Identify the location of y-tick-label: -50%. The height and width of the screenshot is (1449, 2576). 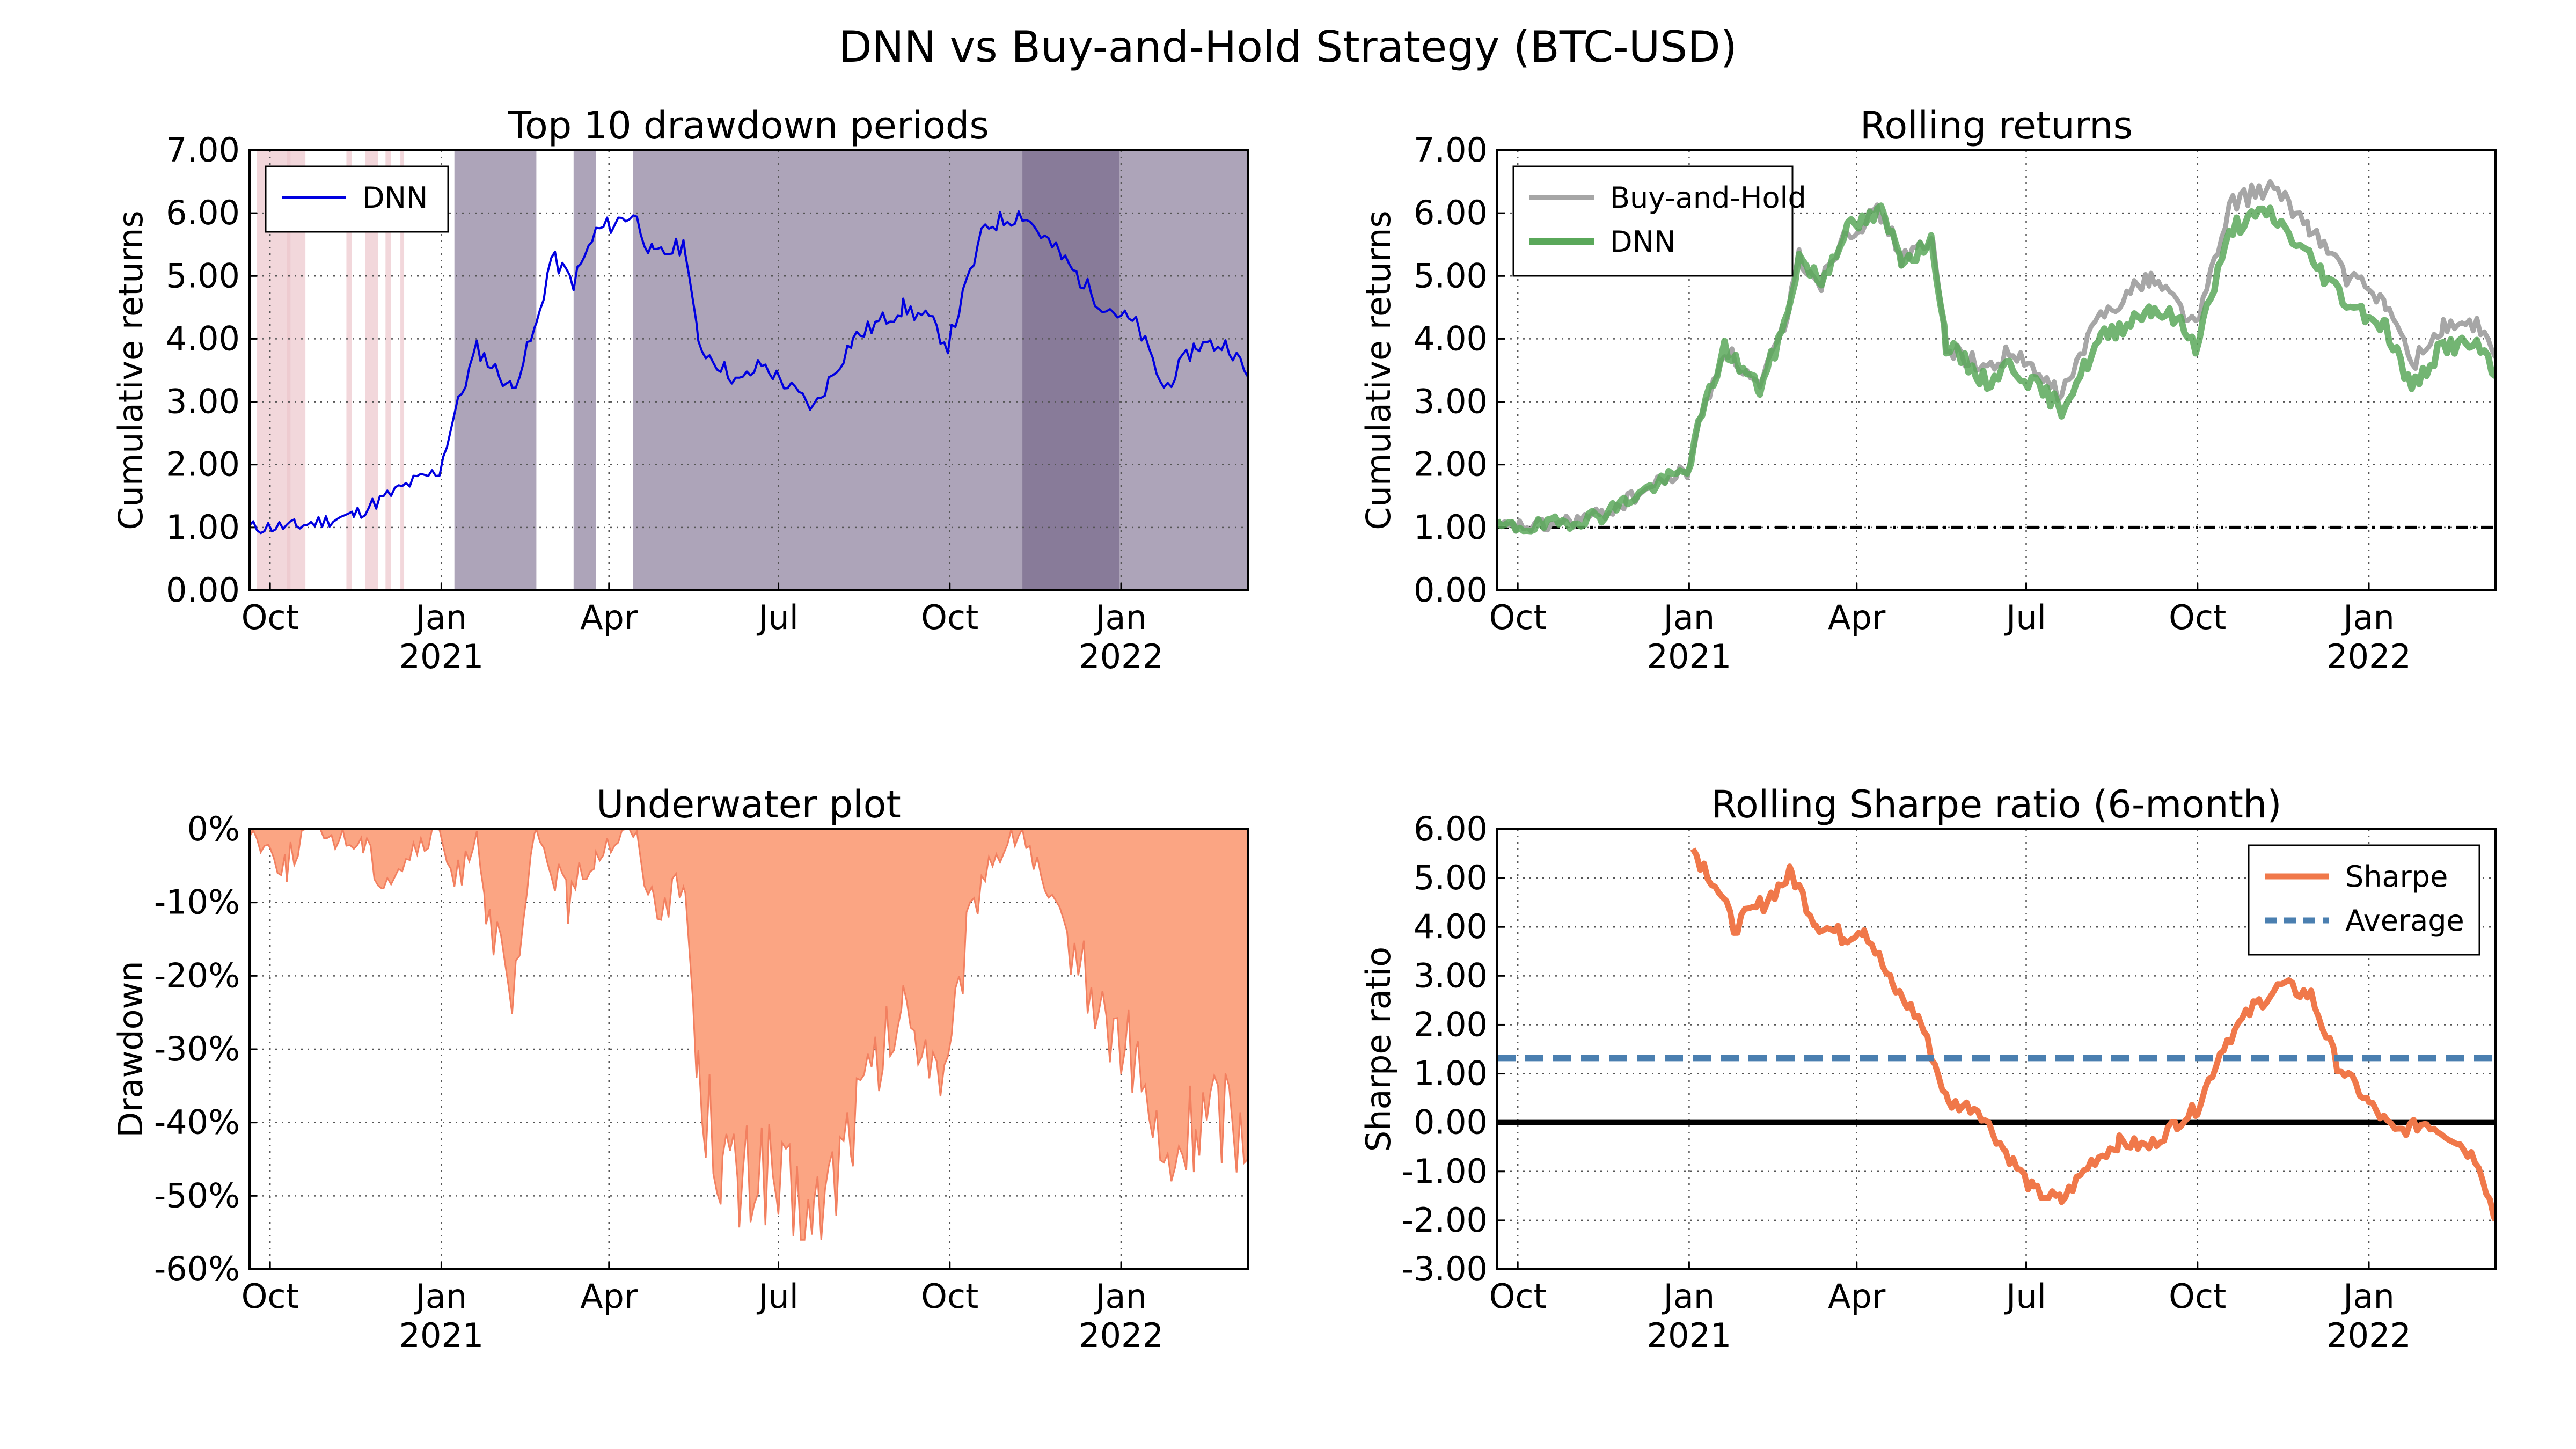
(197, 1195).